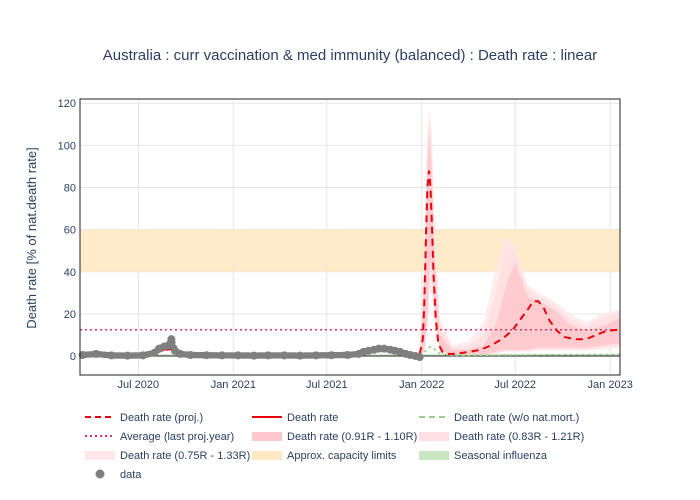 This screenshot has height=500, width=700. I want to click on legend-item: Death rate (0.91R - 1.10R), so click(334, 437).